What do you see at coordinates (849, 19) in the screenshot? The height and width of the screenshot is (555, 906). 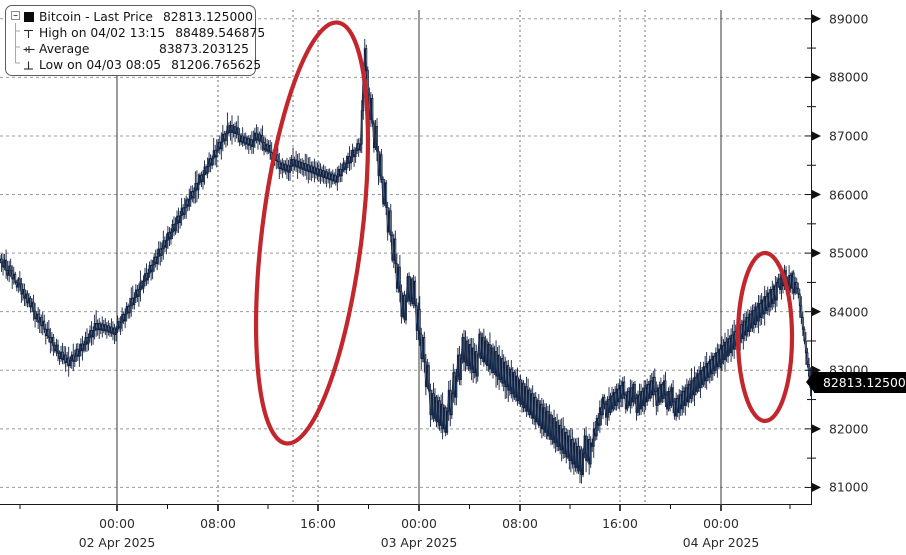 I see `y-axis-label: 89000` at bounding box center [849, 19].